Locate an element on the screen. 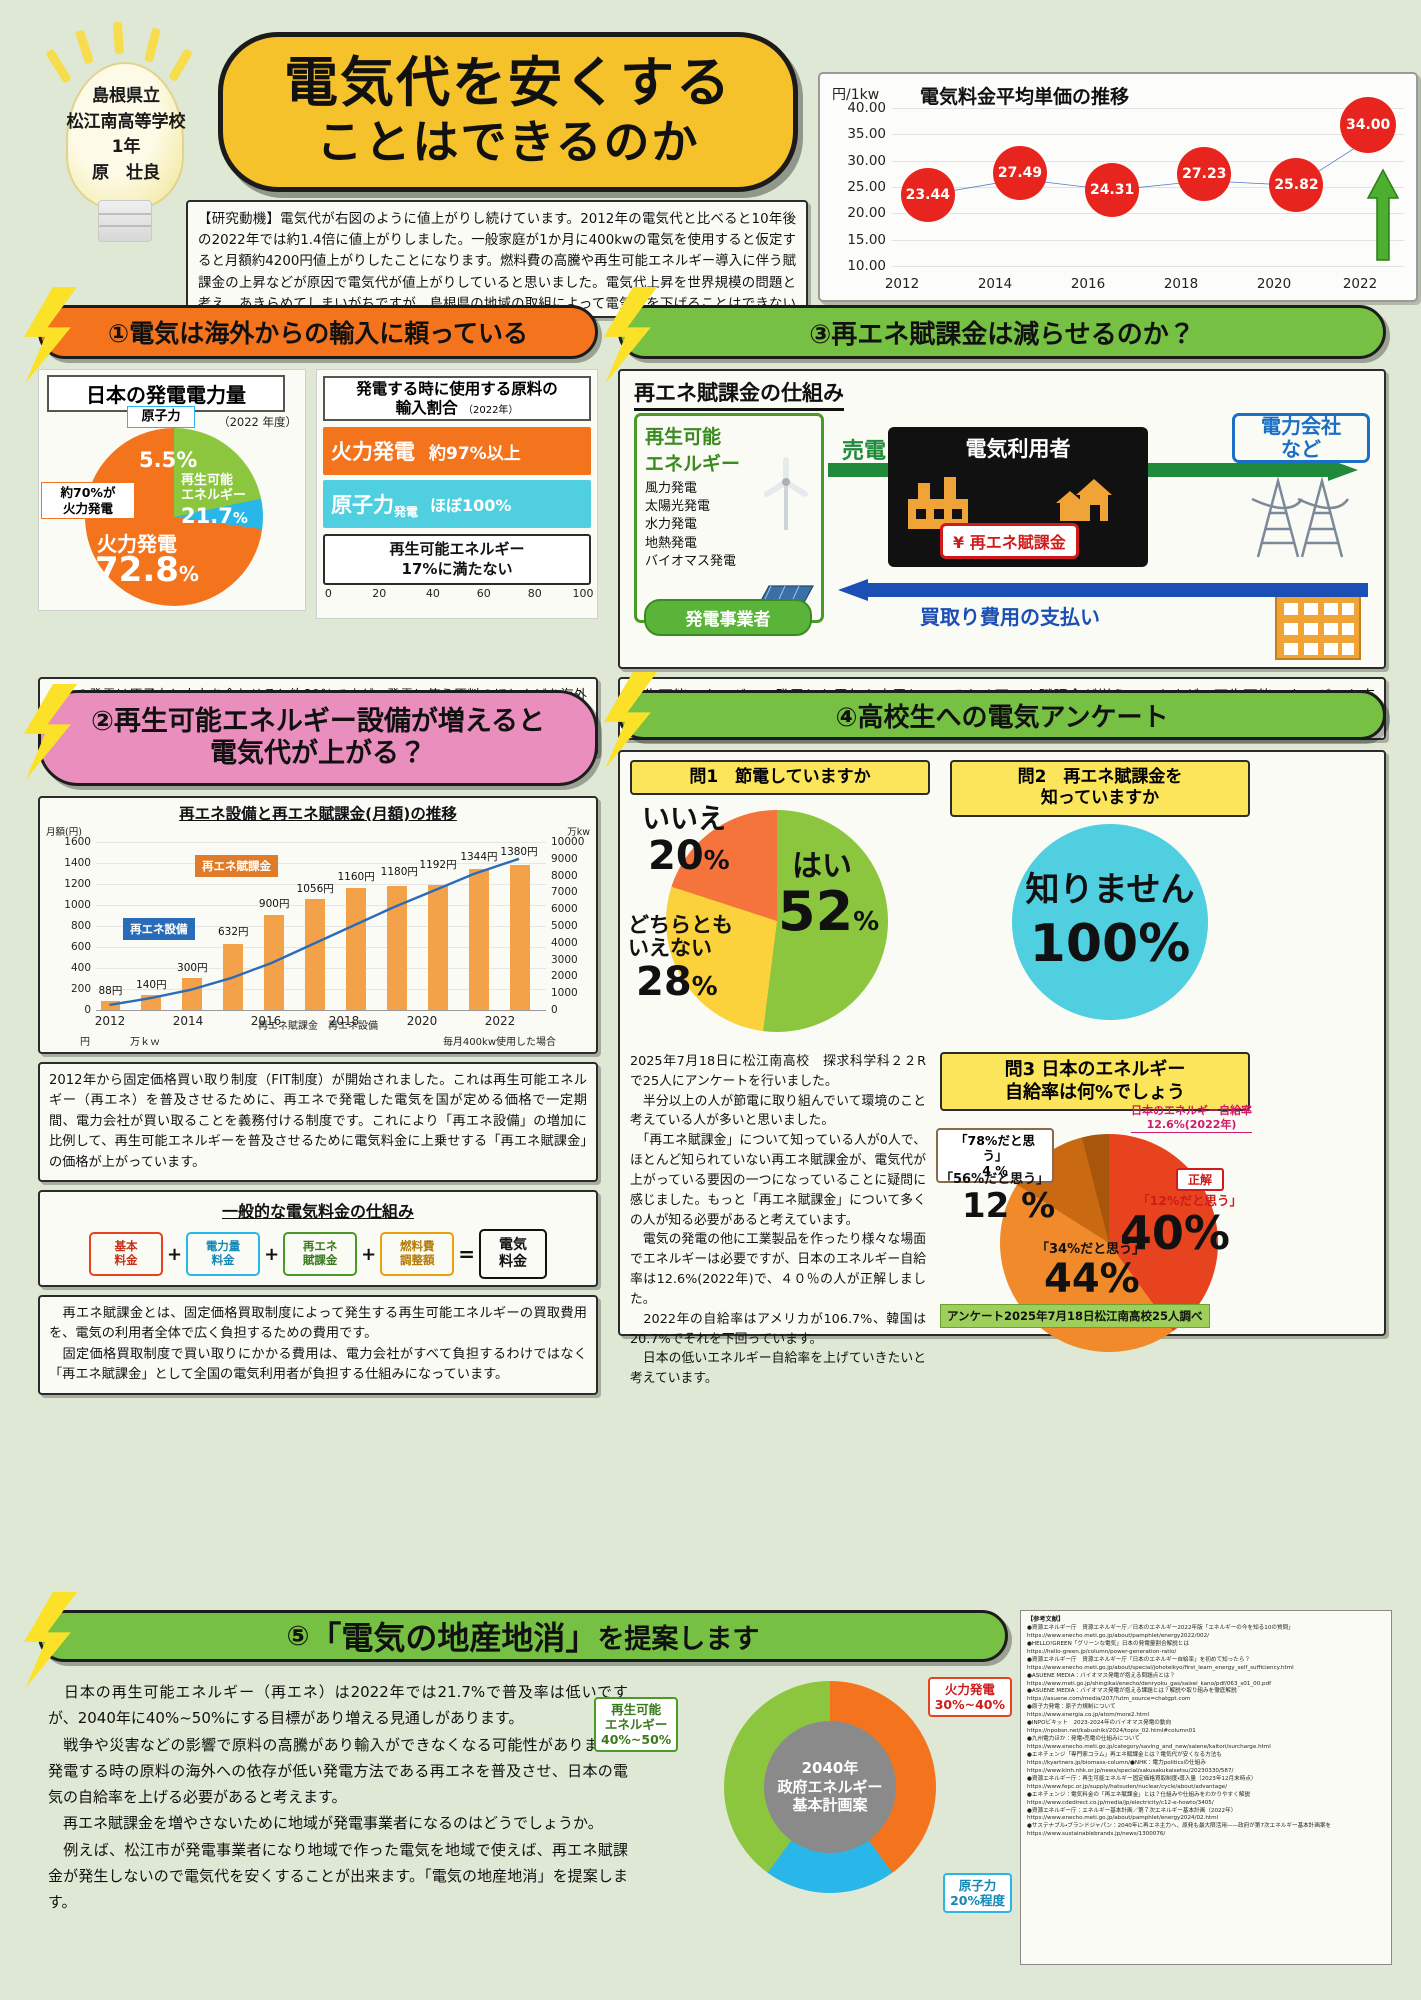  transmission-tower-icon is located at coordinates (1300, 517).